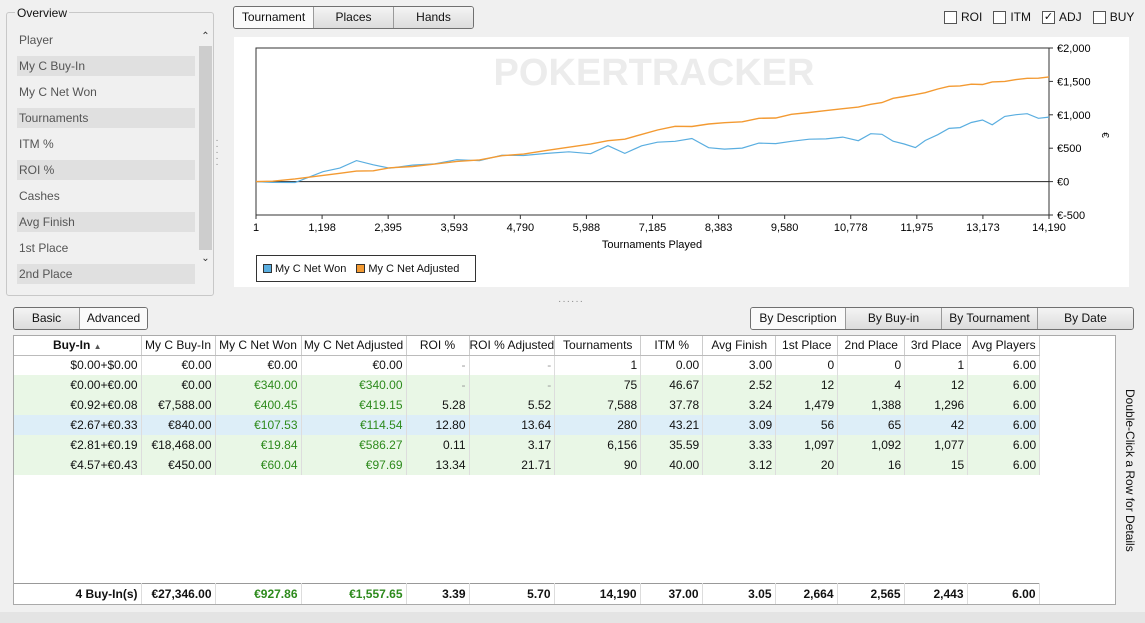 The image size is (1145, 623). I want to click on table-cell: €18,468.00, so click(178, 445).